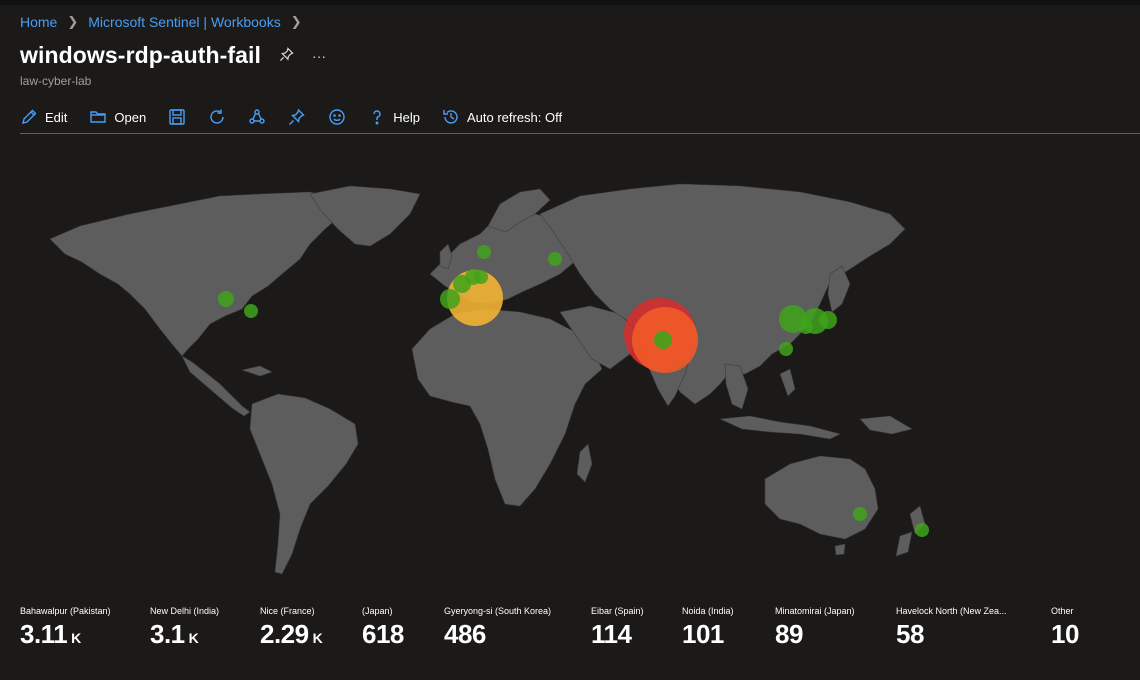 Image resolution: width=1140 pixels, height=680 pixels. What do you see at coordinates (1062, 611) in the screenshot?
I see `legend-label: Other` at bounding box center [1062, 611].